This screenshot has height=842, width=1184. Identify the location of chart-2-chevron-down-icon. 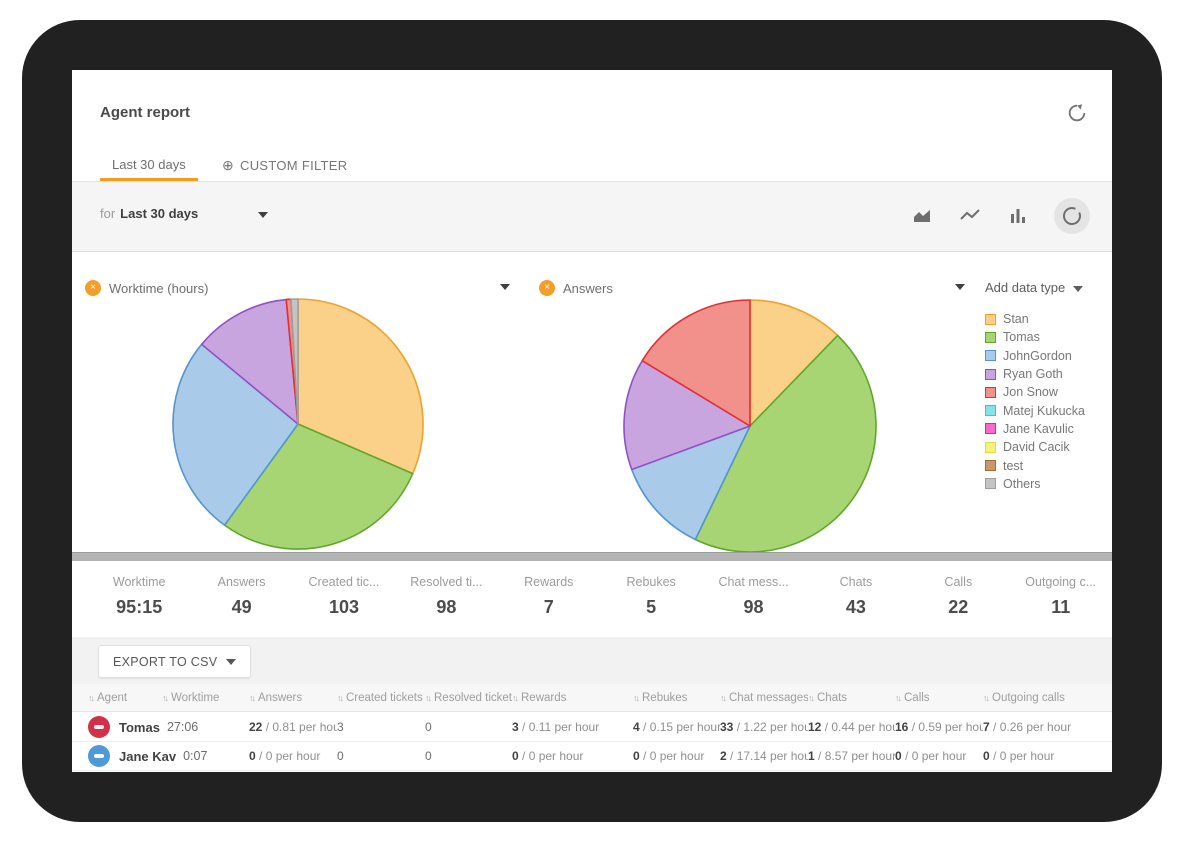
(960, 287).